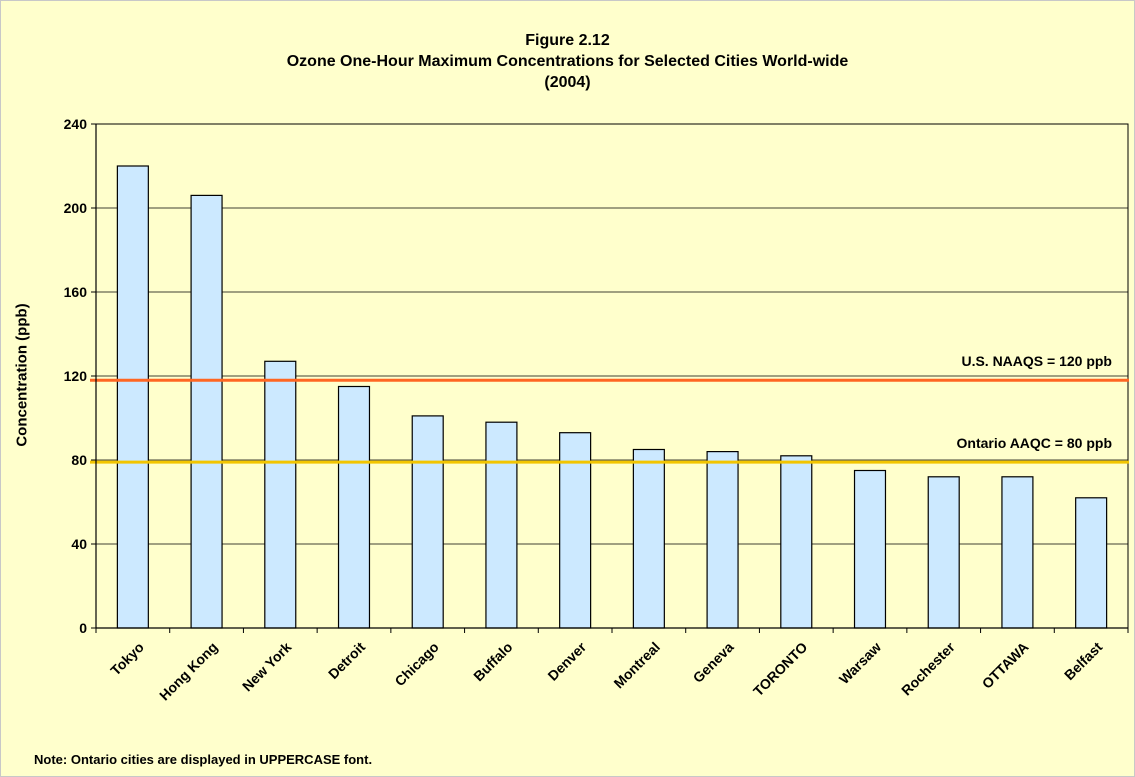 Image resolution: width=1135 pixels, height=777 pixels. I want to click on x-tick-label: Belfast, so click(1083, 661).